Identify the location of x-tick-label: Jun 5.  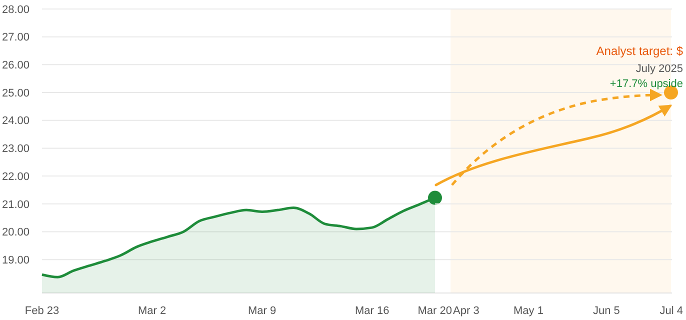
(606, 311).